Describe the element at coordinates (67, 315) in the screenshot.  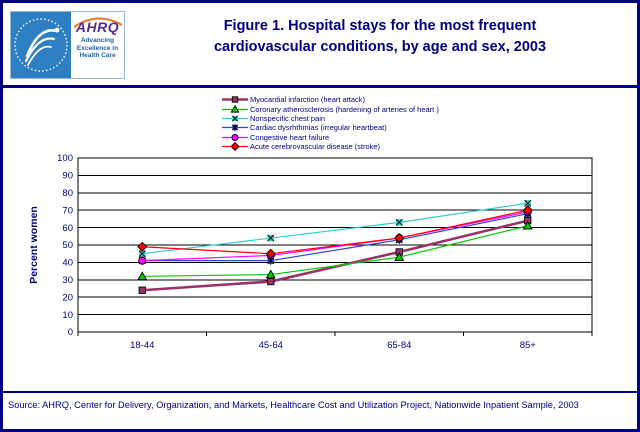
I see `svg-text: 10` at that location.